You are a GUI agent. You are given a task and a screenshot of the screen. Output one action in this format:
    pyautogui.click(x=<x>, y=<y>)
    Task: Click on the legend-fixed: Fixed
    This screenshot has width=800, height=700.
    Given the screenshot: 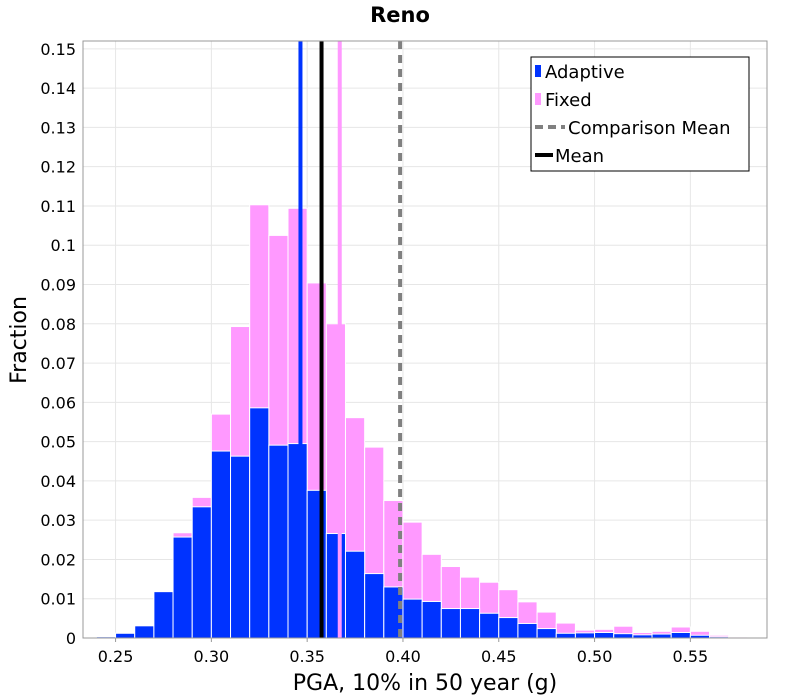 What is the action you would take?
    pyautogui.click(x=563, y=100)
    